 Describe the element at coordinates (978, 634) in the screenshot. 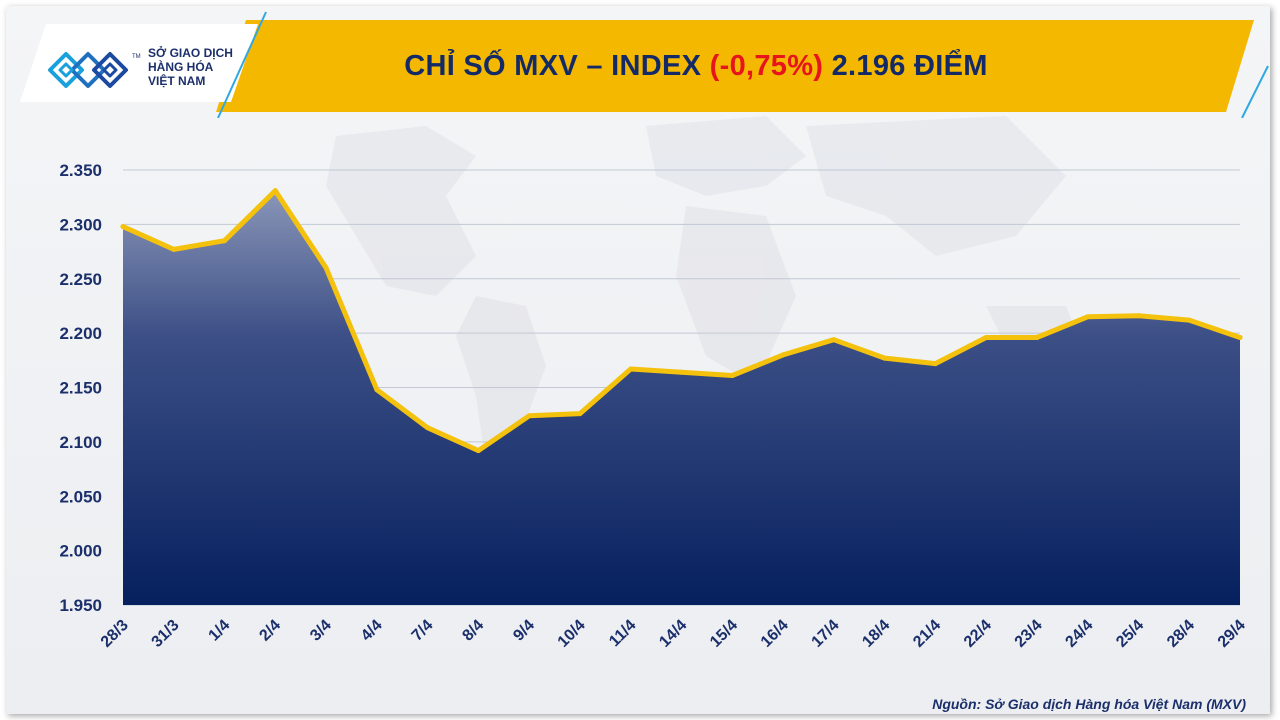

I see `x-tick-label: 22/4` at that location.